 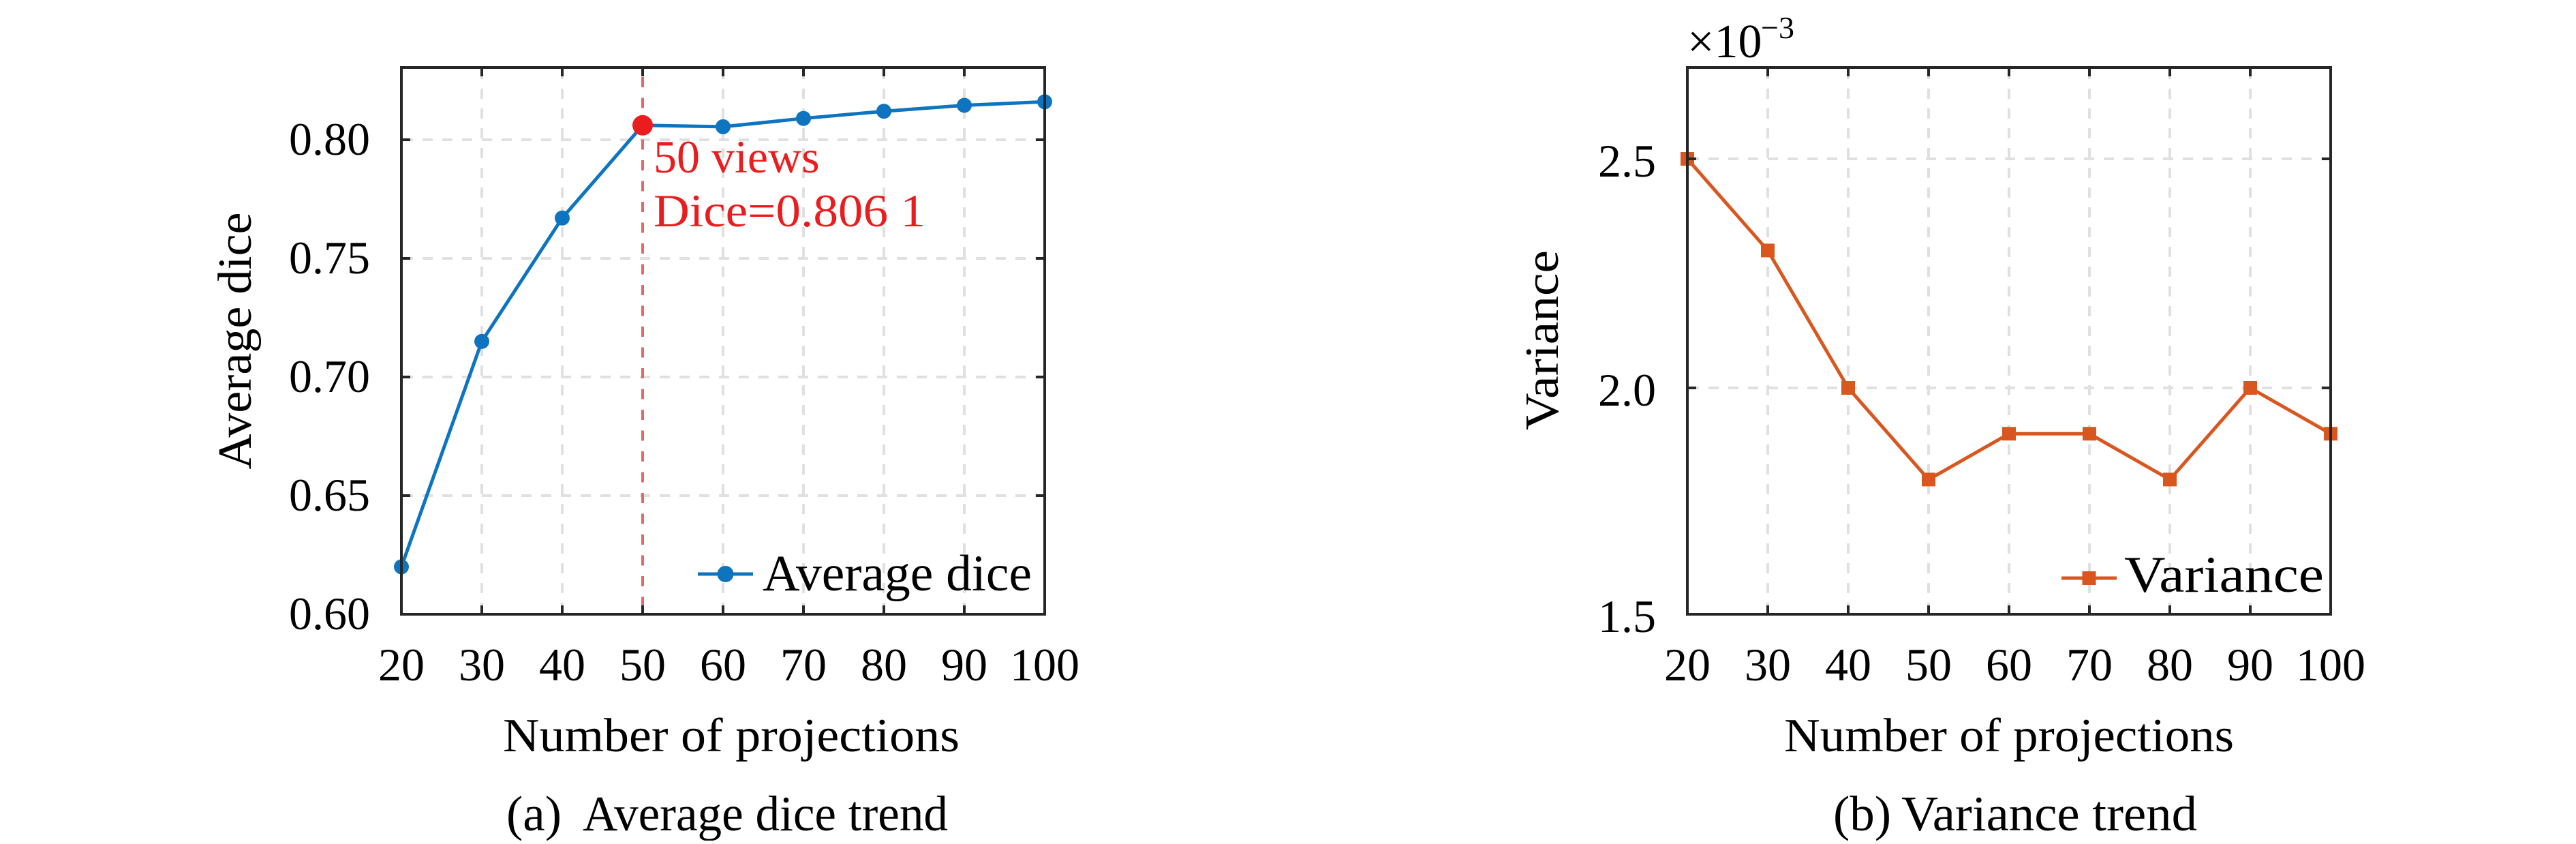 What do you see at coordinates (1627, 161) in the screenshot?
I see `svg-text: 2.5` at bounding box center [1627, 161].